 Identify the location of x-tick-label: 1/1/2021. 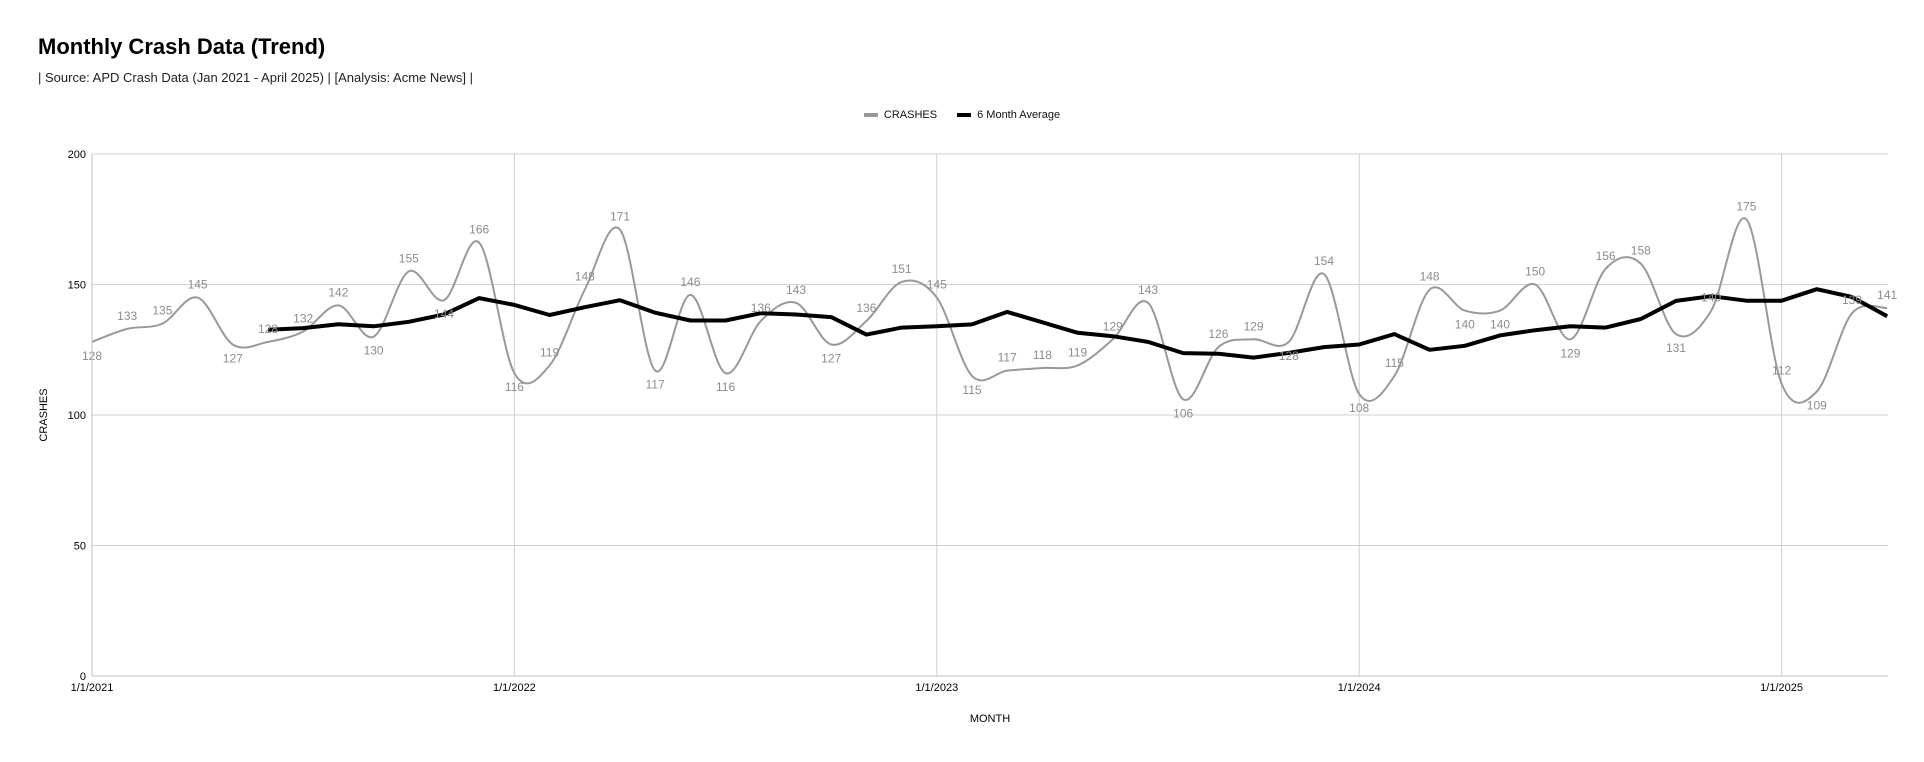
(92, 688).